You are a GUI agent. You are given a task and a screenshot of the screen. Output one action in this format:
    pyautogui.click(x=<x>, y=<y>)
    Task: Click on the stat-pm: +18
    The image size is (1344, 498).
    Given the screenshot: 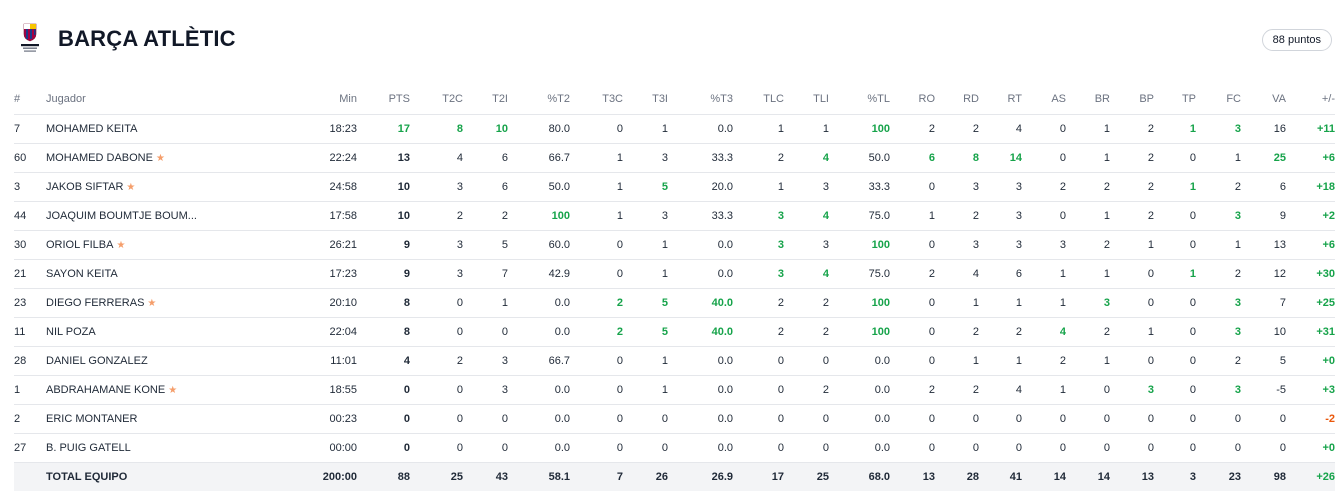 What is the action you would take?
    pyautogui.click(x=1310, y=187)
    